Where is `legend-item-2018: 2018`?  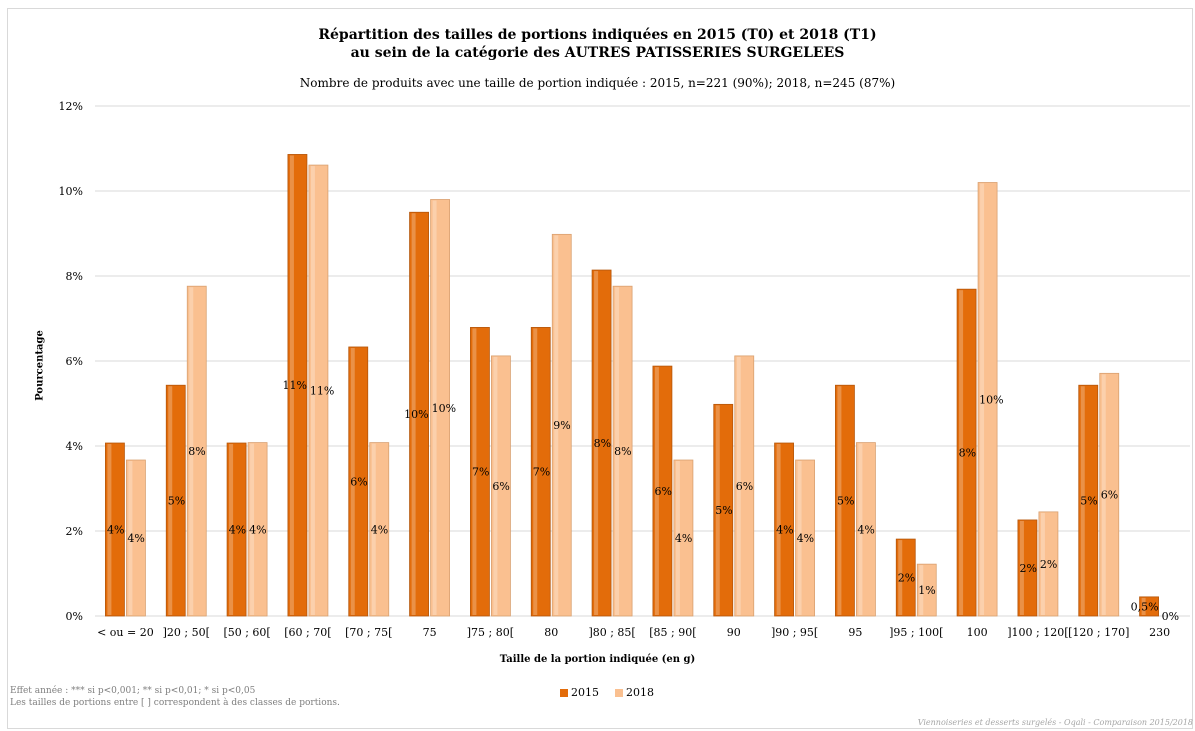 legend-item-2018: 2018 is located at coordinates (634, 692).